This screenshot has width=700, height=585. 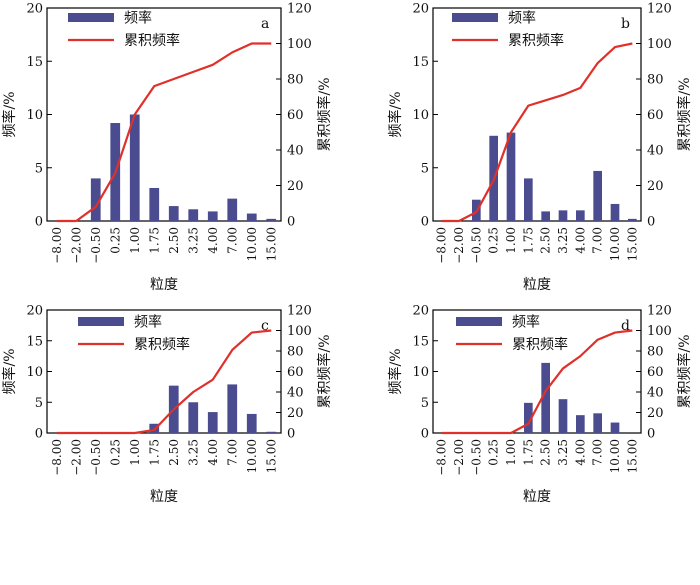 I want to click on panel-label: c, so click(x=265, y=326).